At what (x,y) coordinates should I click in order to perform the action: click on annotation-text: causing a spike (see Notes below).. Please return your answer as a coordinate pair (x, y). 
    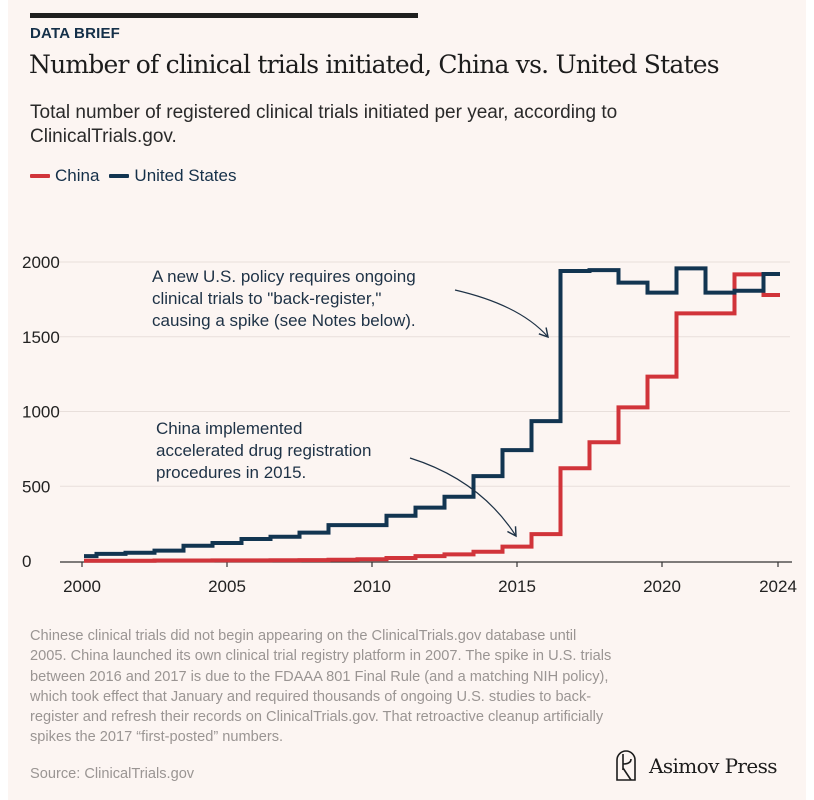
    Looking at the image, I should click on (284, 320).